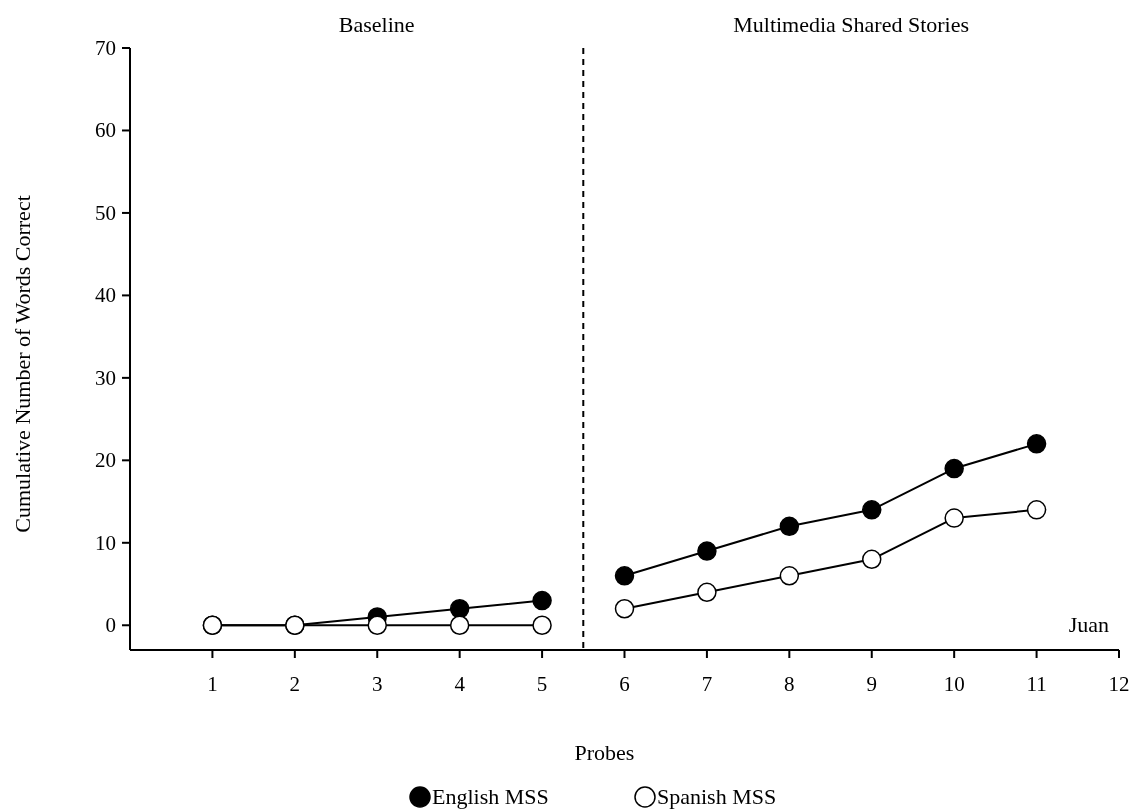 This screenshot has width=1138, height=812. I want to click on x-tick-label: 6, so click(624, 684).